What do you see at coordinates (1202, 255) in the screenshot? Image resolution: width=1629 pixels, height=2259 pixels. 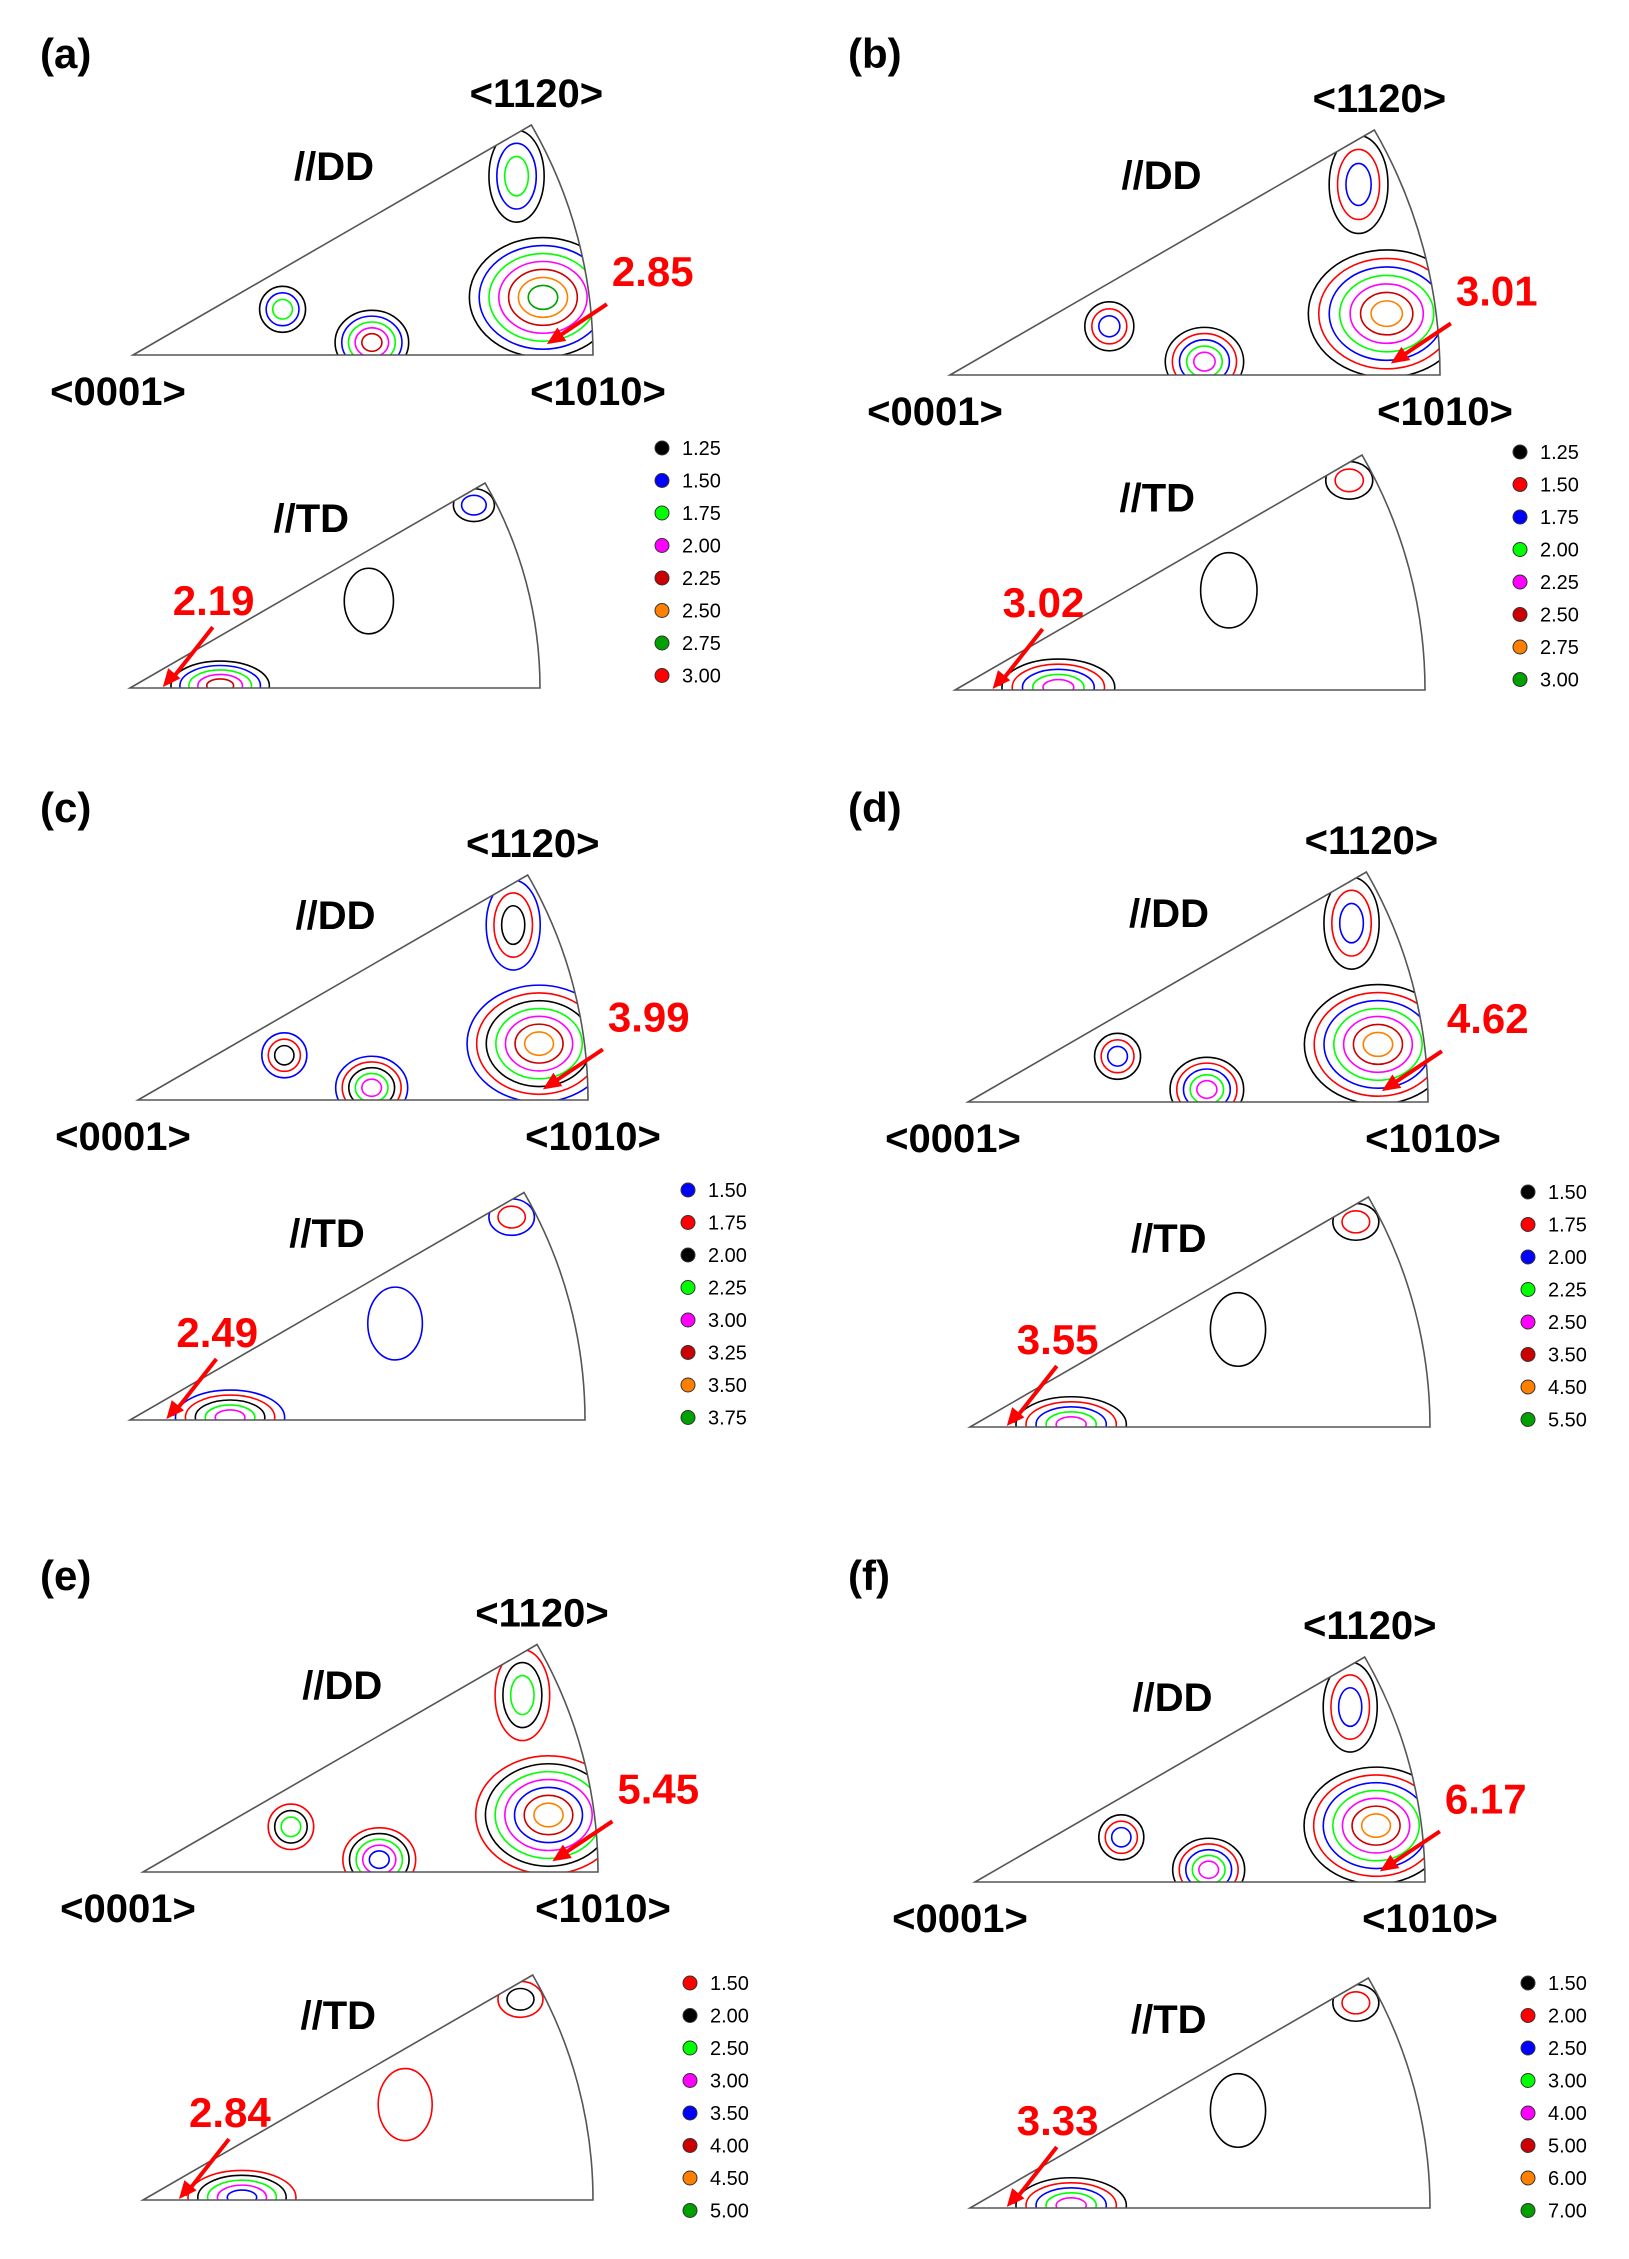 I see `dd-inverse-pole-figure: //DD 3.01 <0001> <1010> <1120>` at bounding box center [1202, 255].